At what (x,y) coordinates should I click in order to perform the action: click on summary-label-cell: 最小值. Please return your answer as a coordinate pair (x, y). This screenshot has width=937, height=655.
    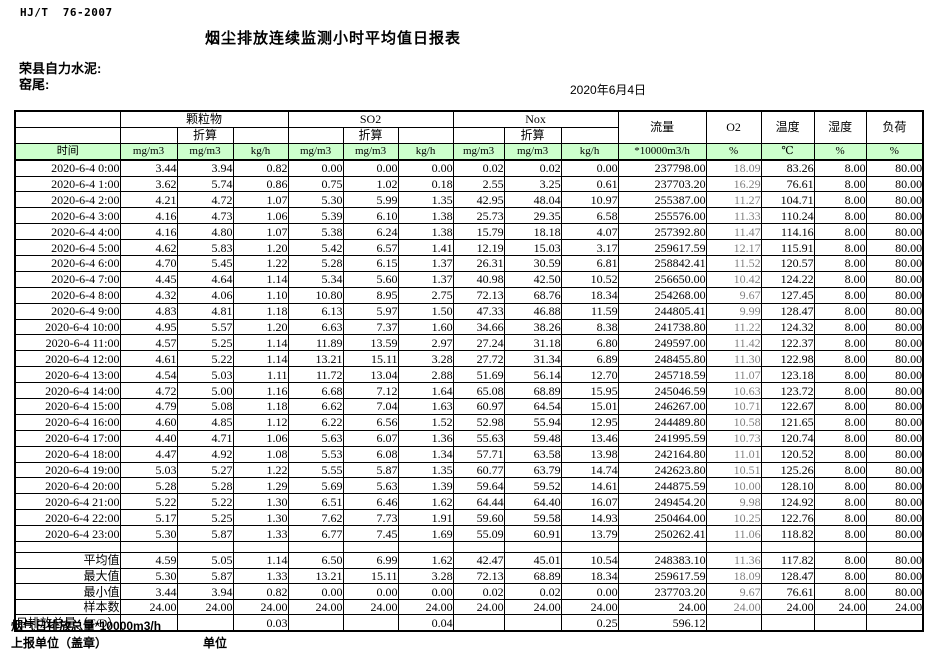
    Looking at the image, I should click on (67, 591).